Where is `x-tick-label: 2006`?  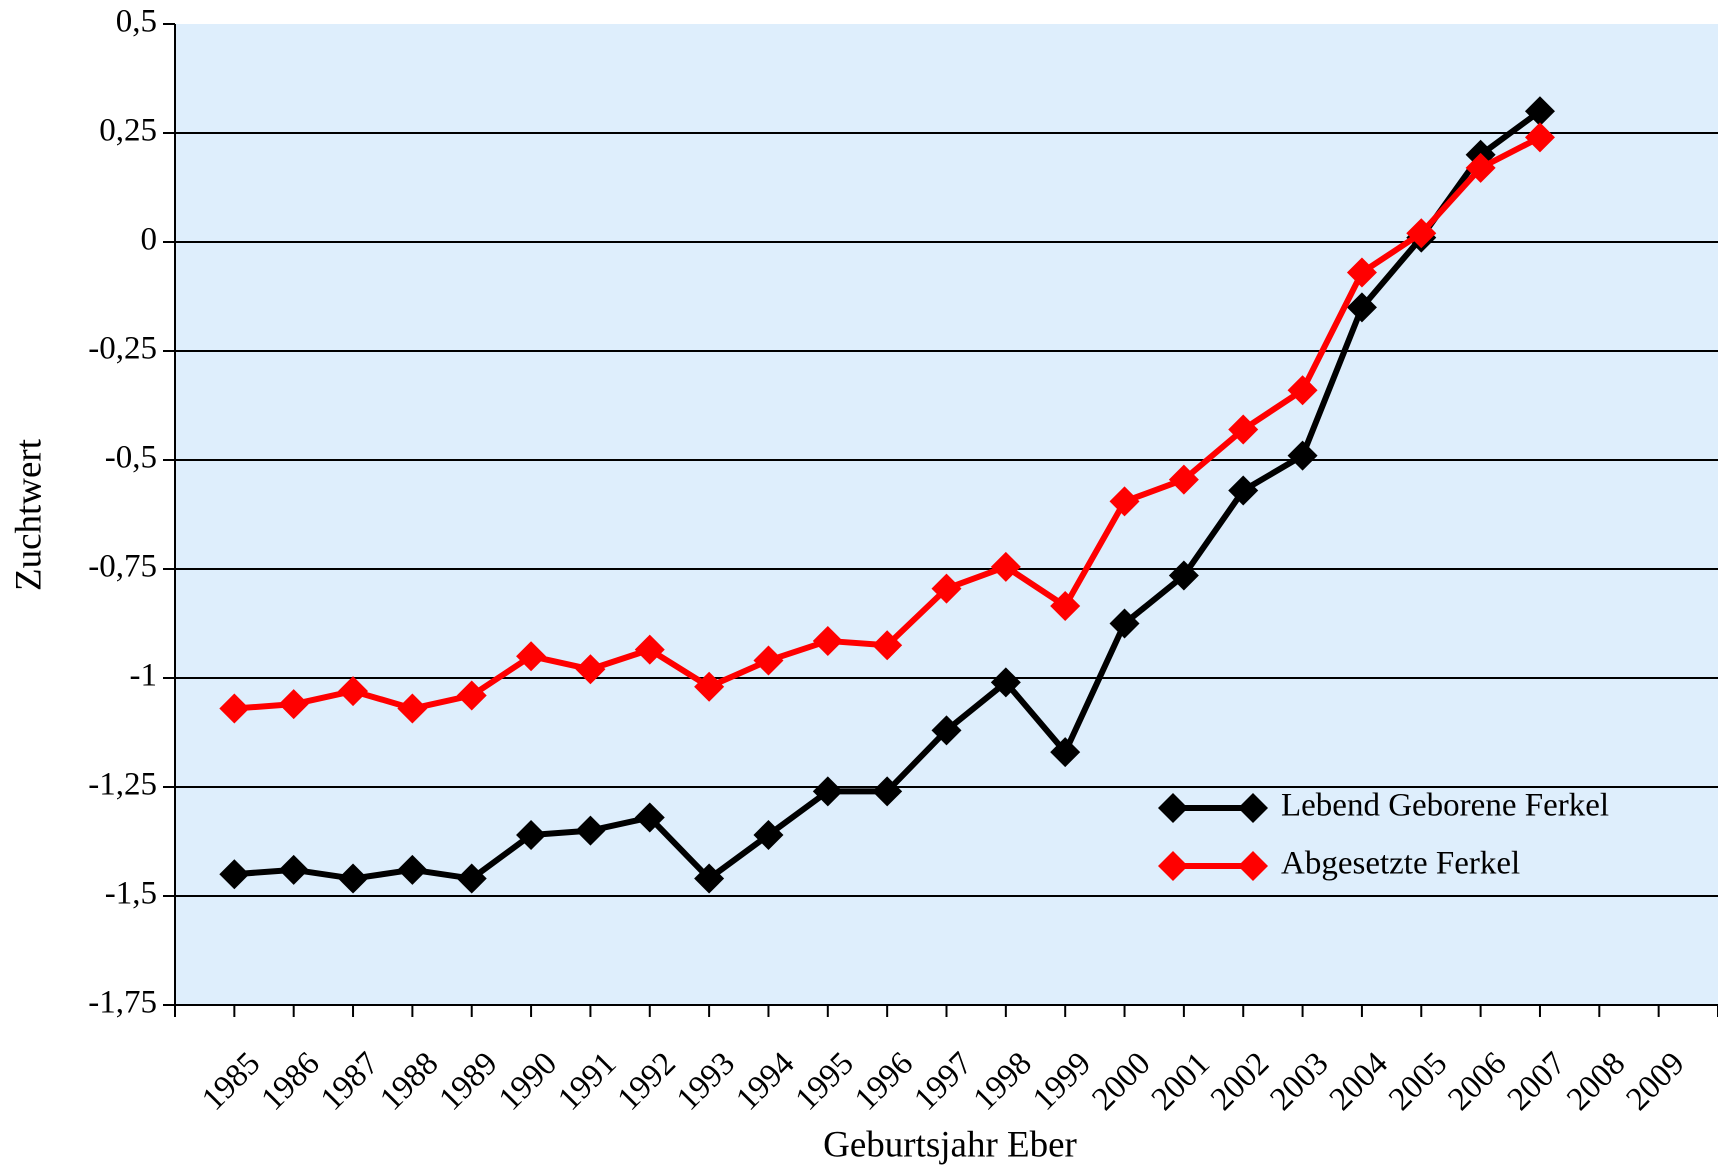
x-tick-label: 2006 is located at coordinates (1478, 1082).